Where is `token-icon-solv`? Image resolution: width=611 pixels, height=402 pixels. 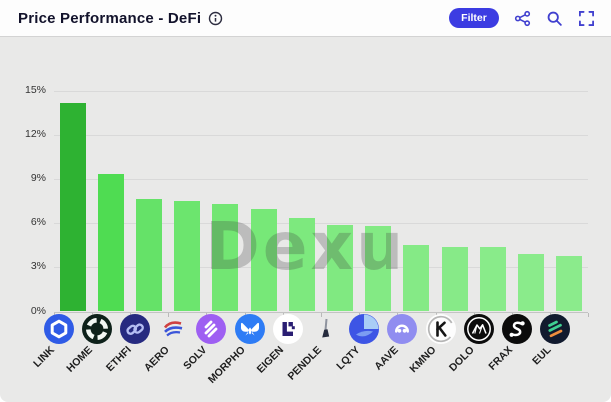 token-icon-solv is located at coordinates (211, 329).